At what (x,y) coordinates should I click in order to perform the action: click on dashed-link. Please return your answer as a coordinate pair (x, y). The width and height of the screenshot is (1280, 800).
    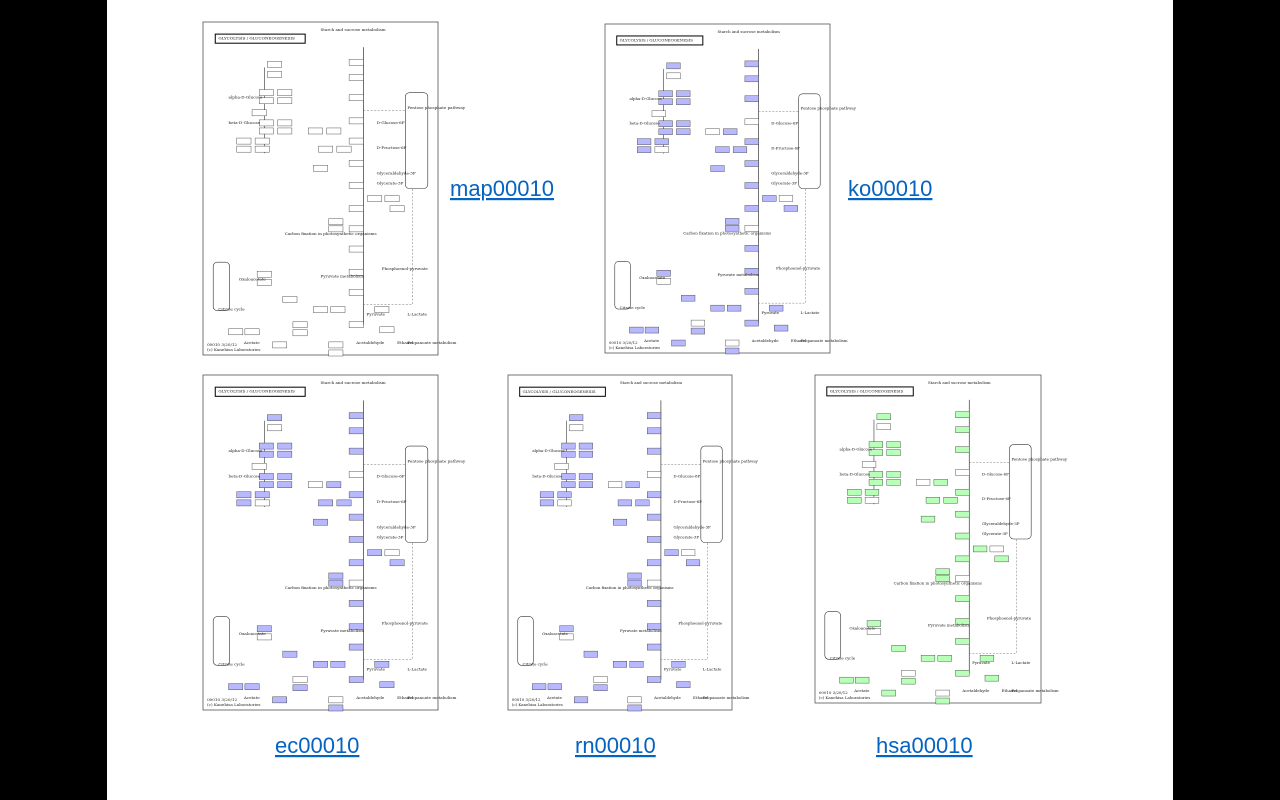
    Looking at the image, I should click on (684, 562).